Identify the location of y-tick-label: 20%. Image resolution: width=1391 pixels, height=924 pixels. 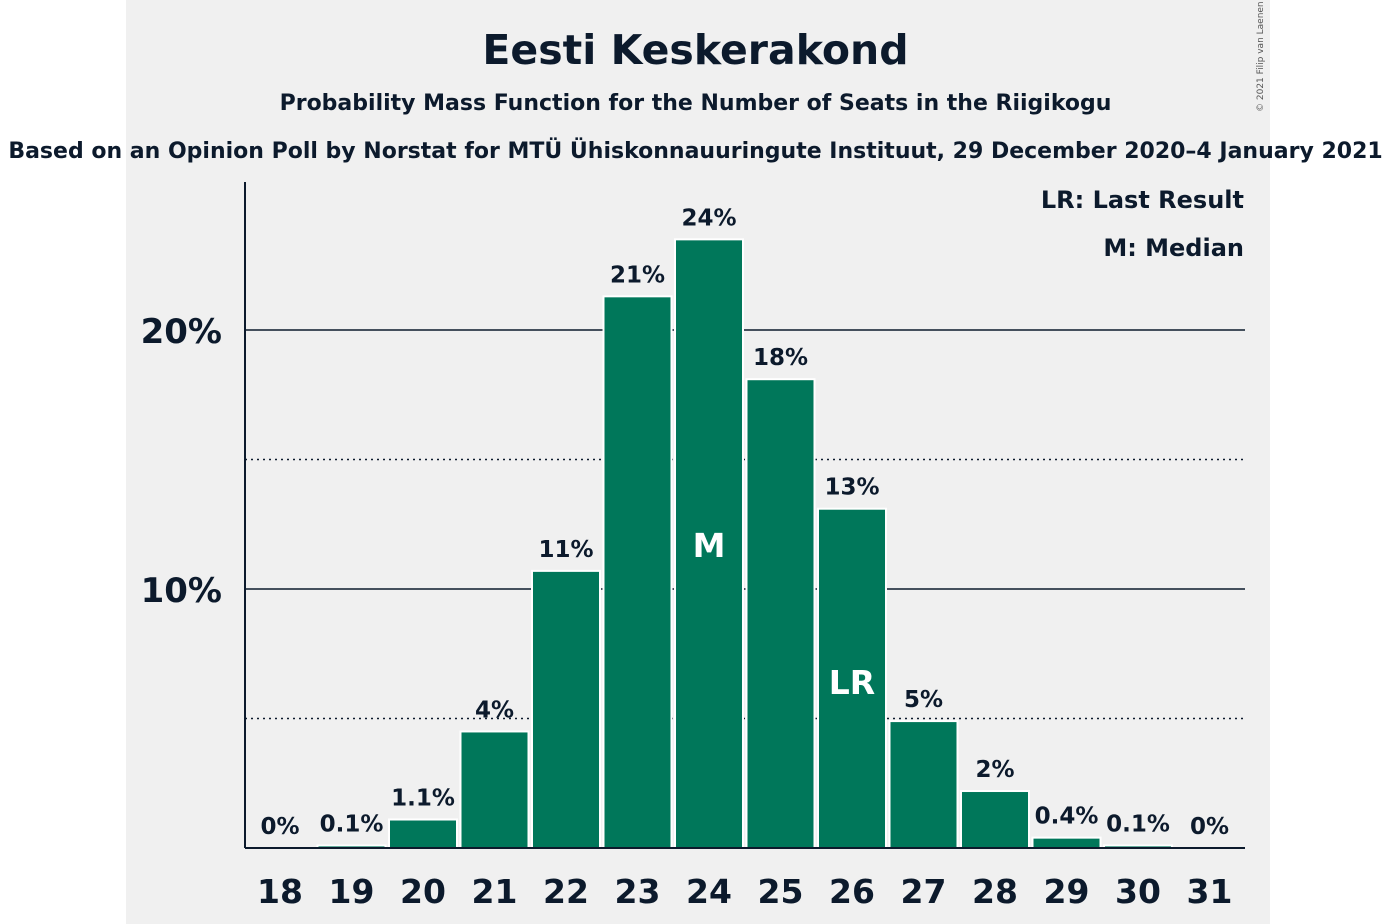
(181, 332).